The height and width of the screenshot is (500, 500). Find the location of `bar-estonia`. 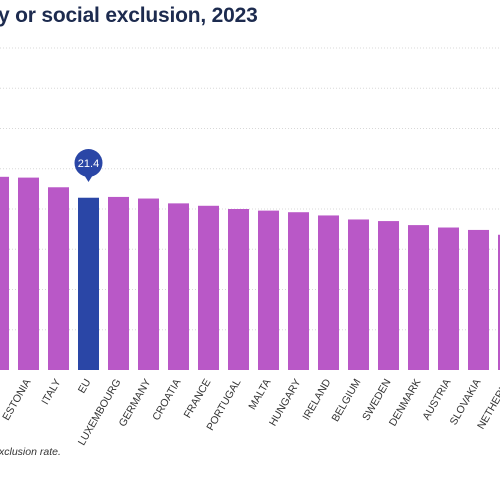

bar-estonia is located at coordinates (28, 273).